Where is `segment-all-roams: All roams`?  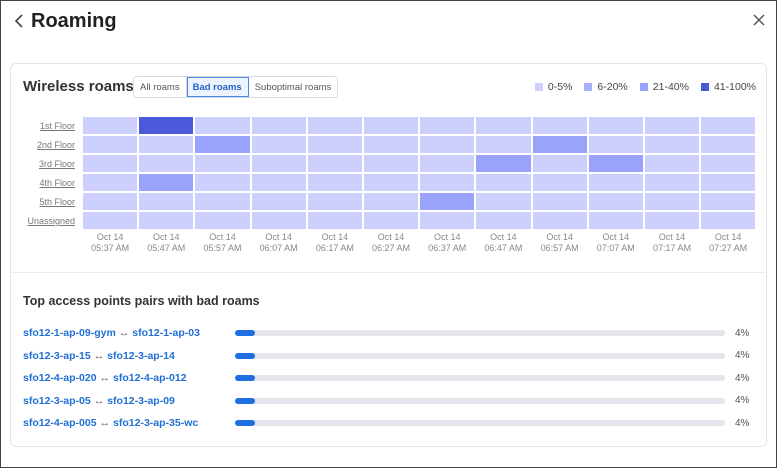
segment-all-roams: All roams is located at coordinates (160, 87).